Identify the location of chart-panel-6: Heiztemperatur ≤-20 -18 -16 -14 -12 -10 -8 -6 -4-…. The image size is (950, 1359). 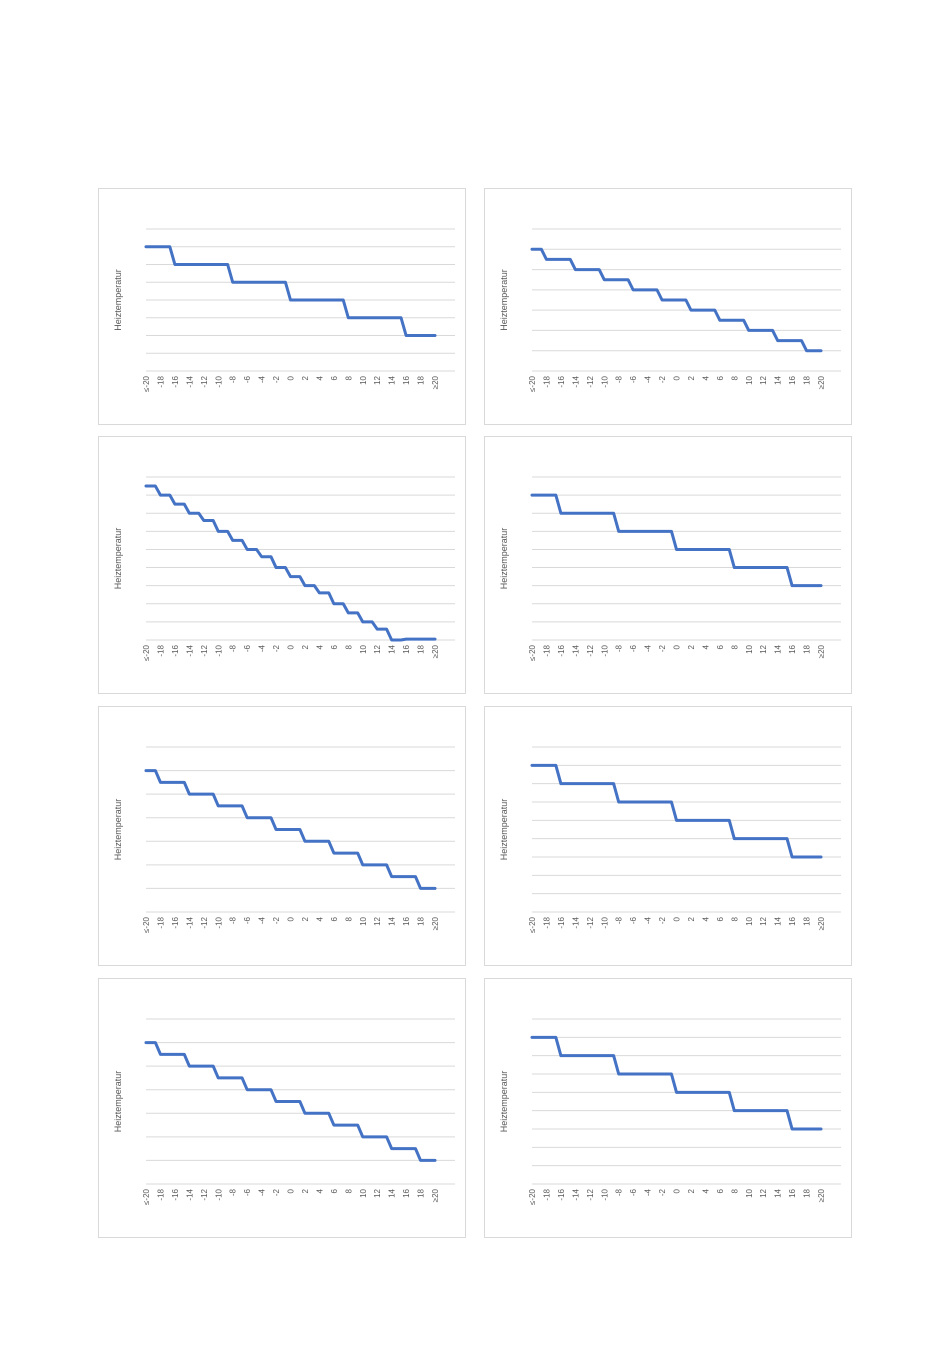
(668, 836).